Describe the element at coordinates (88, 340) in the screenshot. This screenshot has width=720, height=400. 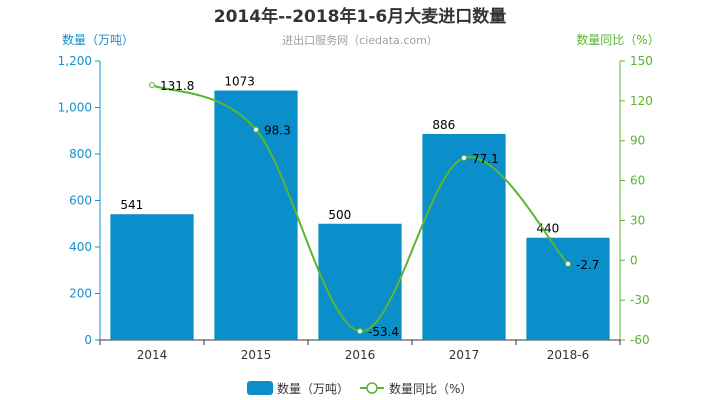
I see `left-tick-label: 0` at that location.